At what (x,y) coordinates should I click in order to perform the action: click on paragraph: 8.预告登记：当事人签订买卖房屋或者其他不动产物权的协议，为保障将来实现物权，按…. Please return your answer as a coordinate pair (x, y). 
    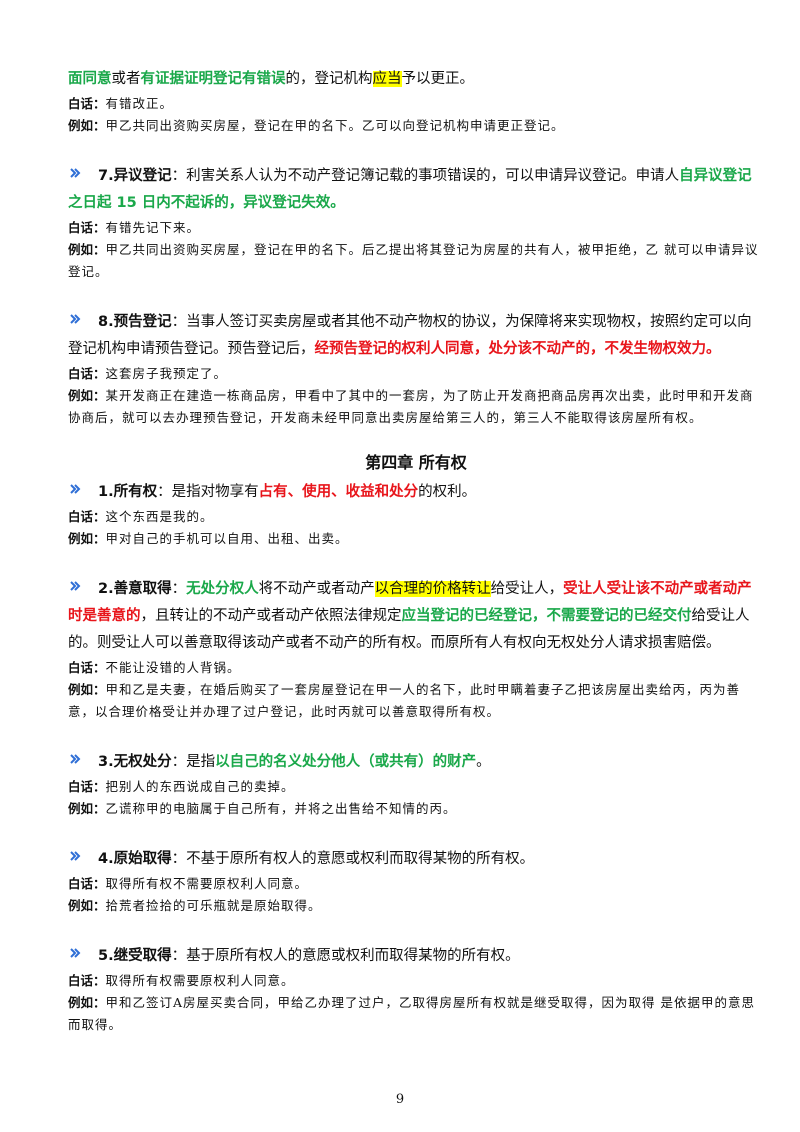
    Looking at the image, I should click on (416, 336).